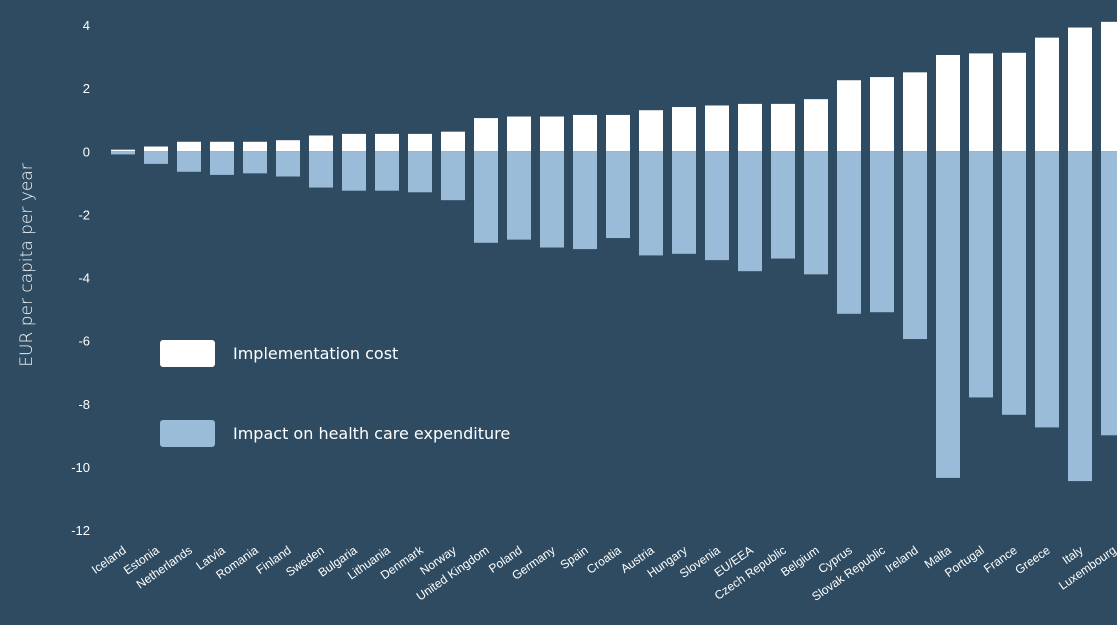  Describe the element at coordinates (123, 150) in the screenshot. I see `implementation-bar-iceland` at that location.